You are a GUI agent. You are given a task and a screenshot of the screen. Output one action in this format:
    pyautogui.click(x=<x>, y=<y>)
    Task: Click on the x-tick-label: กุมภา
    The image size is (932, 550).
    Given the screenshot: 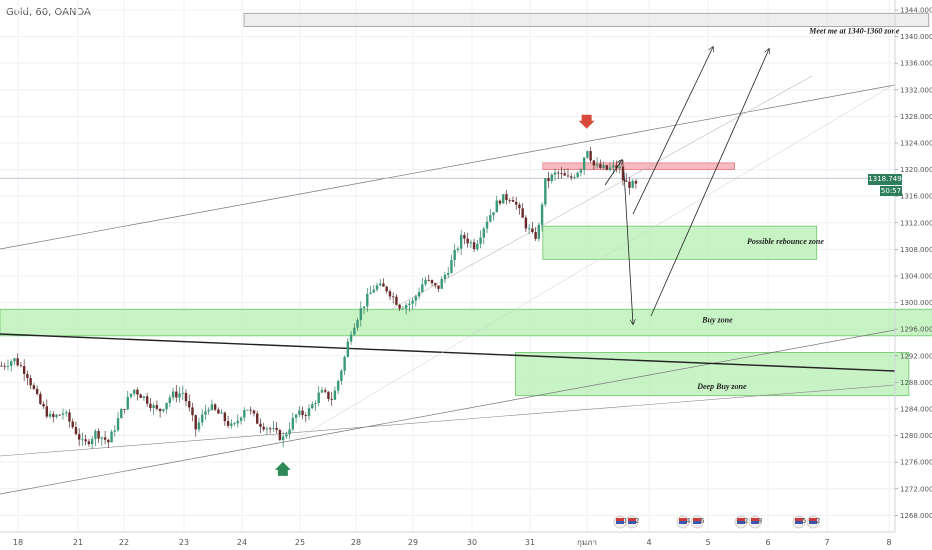 What is the action you would take?
    pyautogui.click(x=587, y=542)
    